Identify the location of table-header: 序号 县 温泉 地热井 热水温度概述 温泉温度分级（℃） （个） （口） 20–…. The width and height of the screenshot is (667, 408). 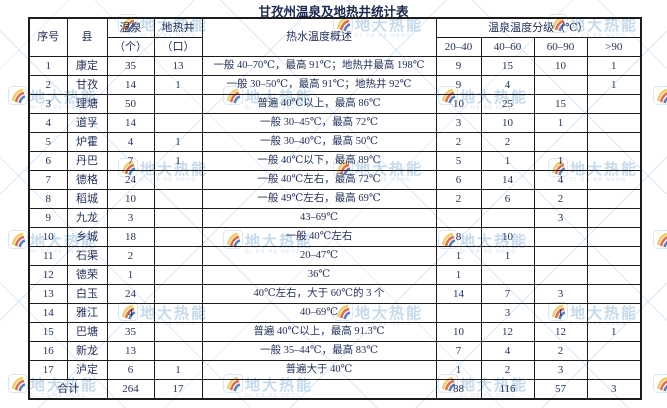
(335, 37).